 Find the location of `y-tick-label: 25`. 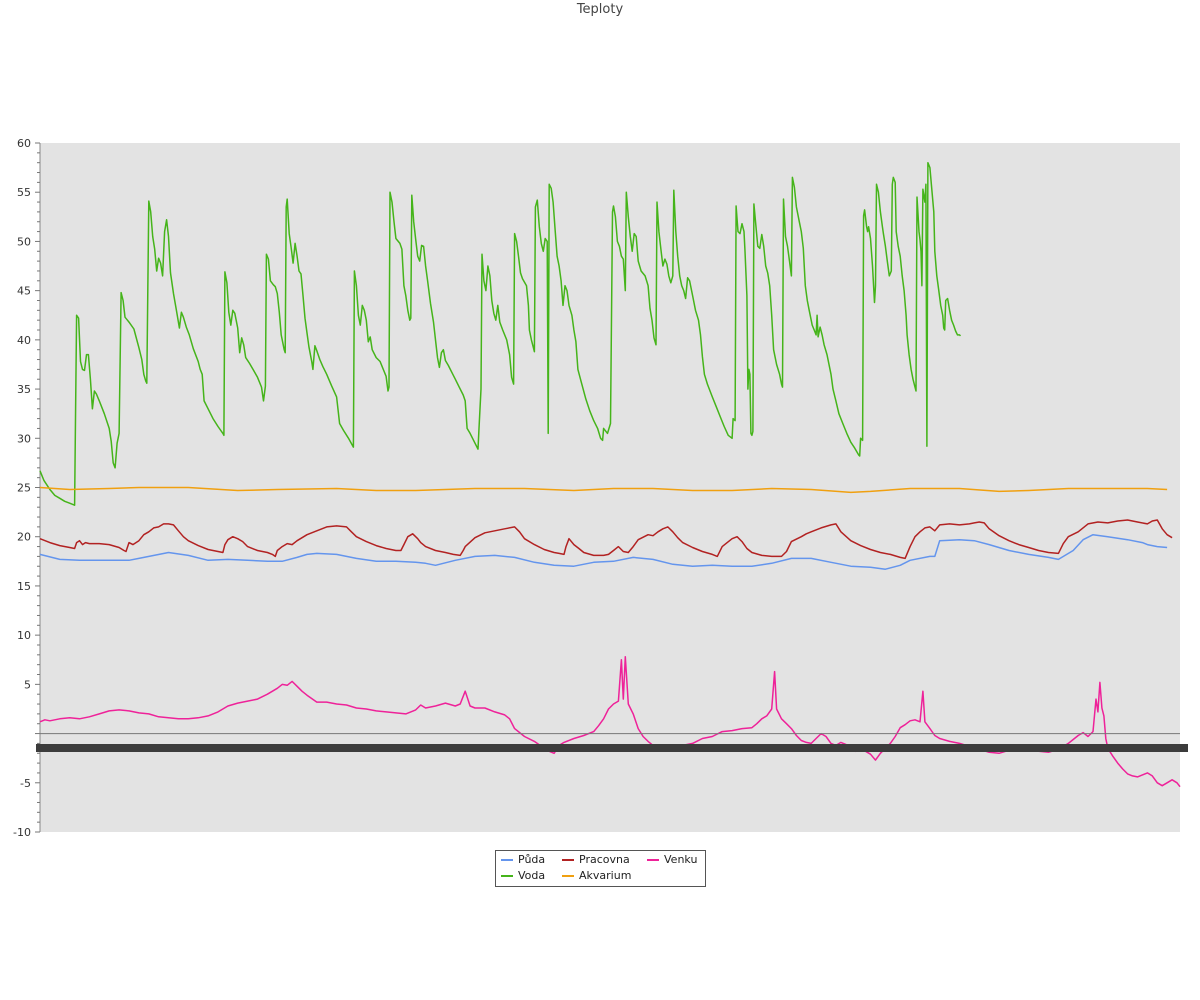

y-tick-label: 25 is located at coordinates (24, 488).